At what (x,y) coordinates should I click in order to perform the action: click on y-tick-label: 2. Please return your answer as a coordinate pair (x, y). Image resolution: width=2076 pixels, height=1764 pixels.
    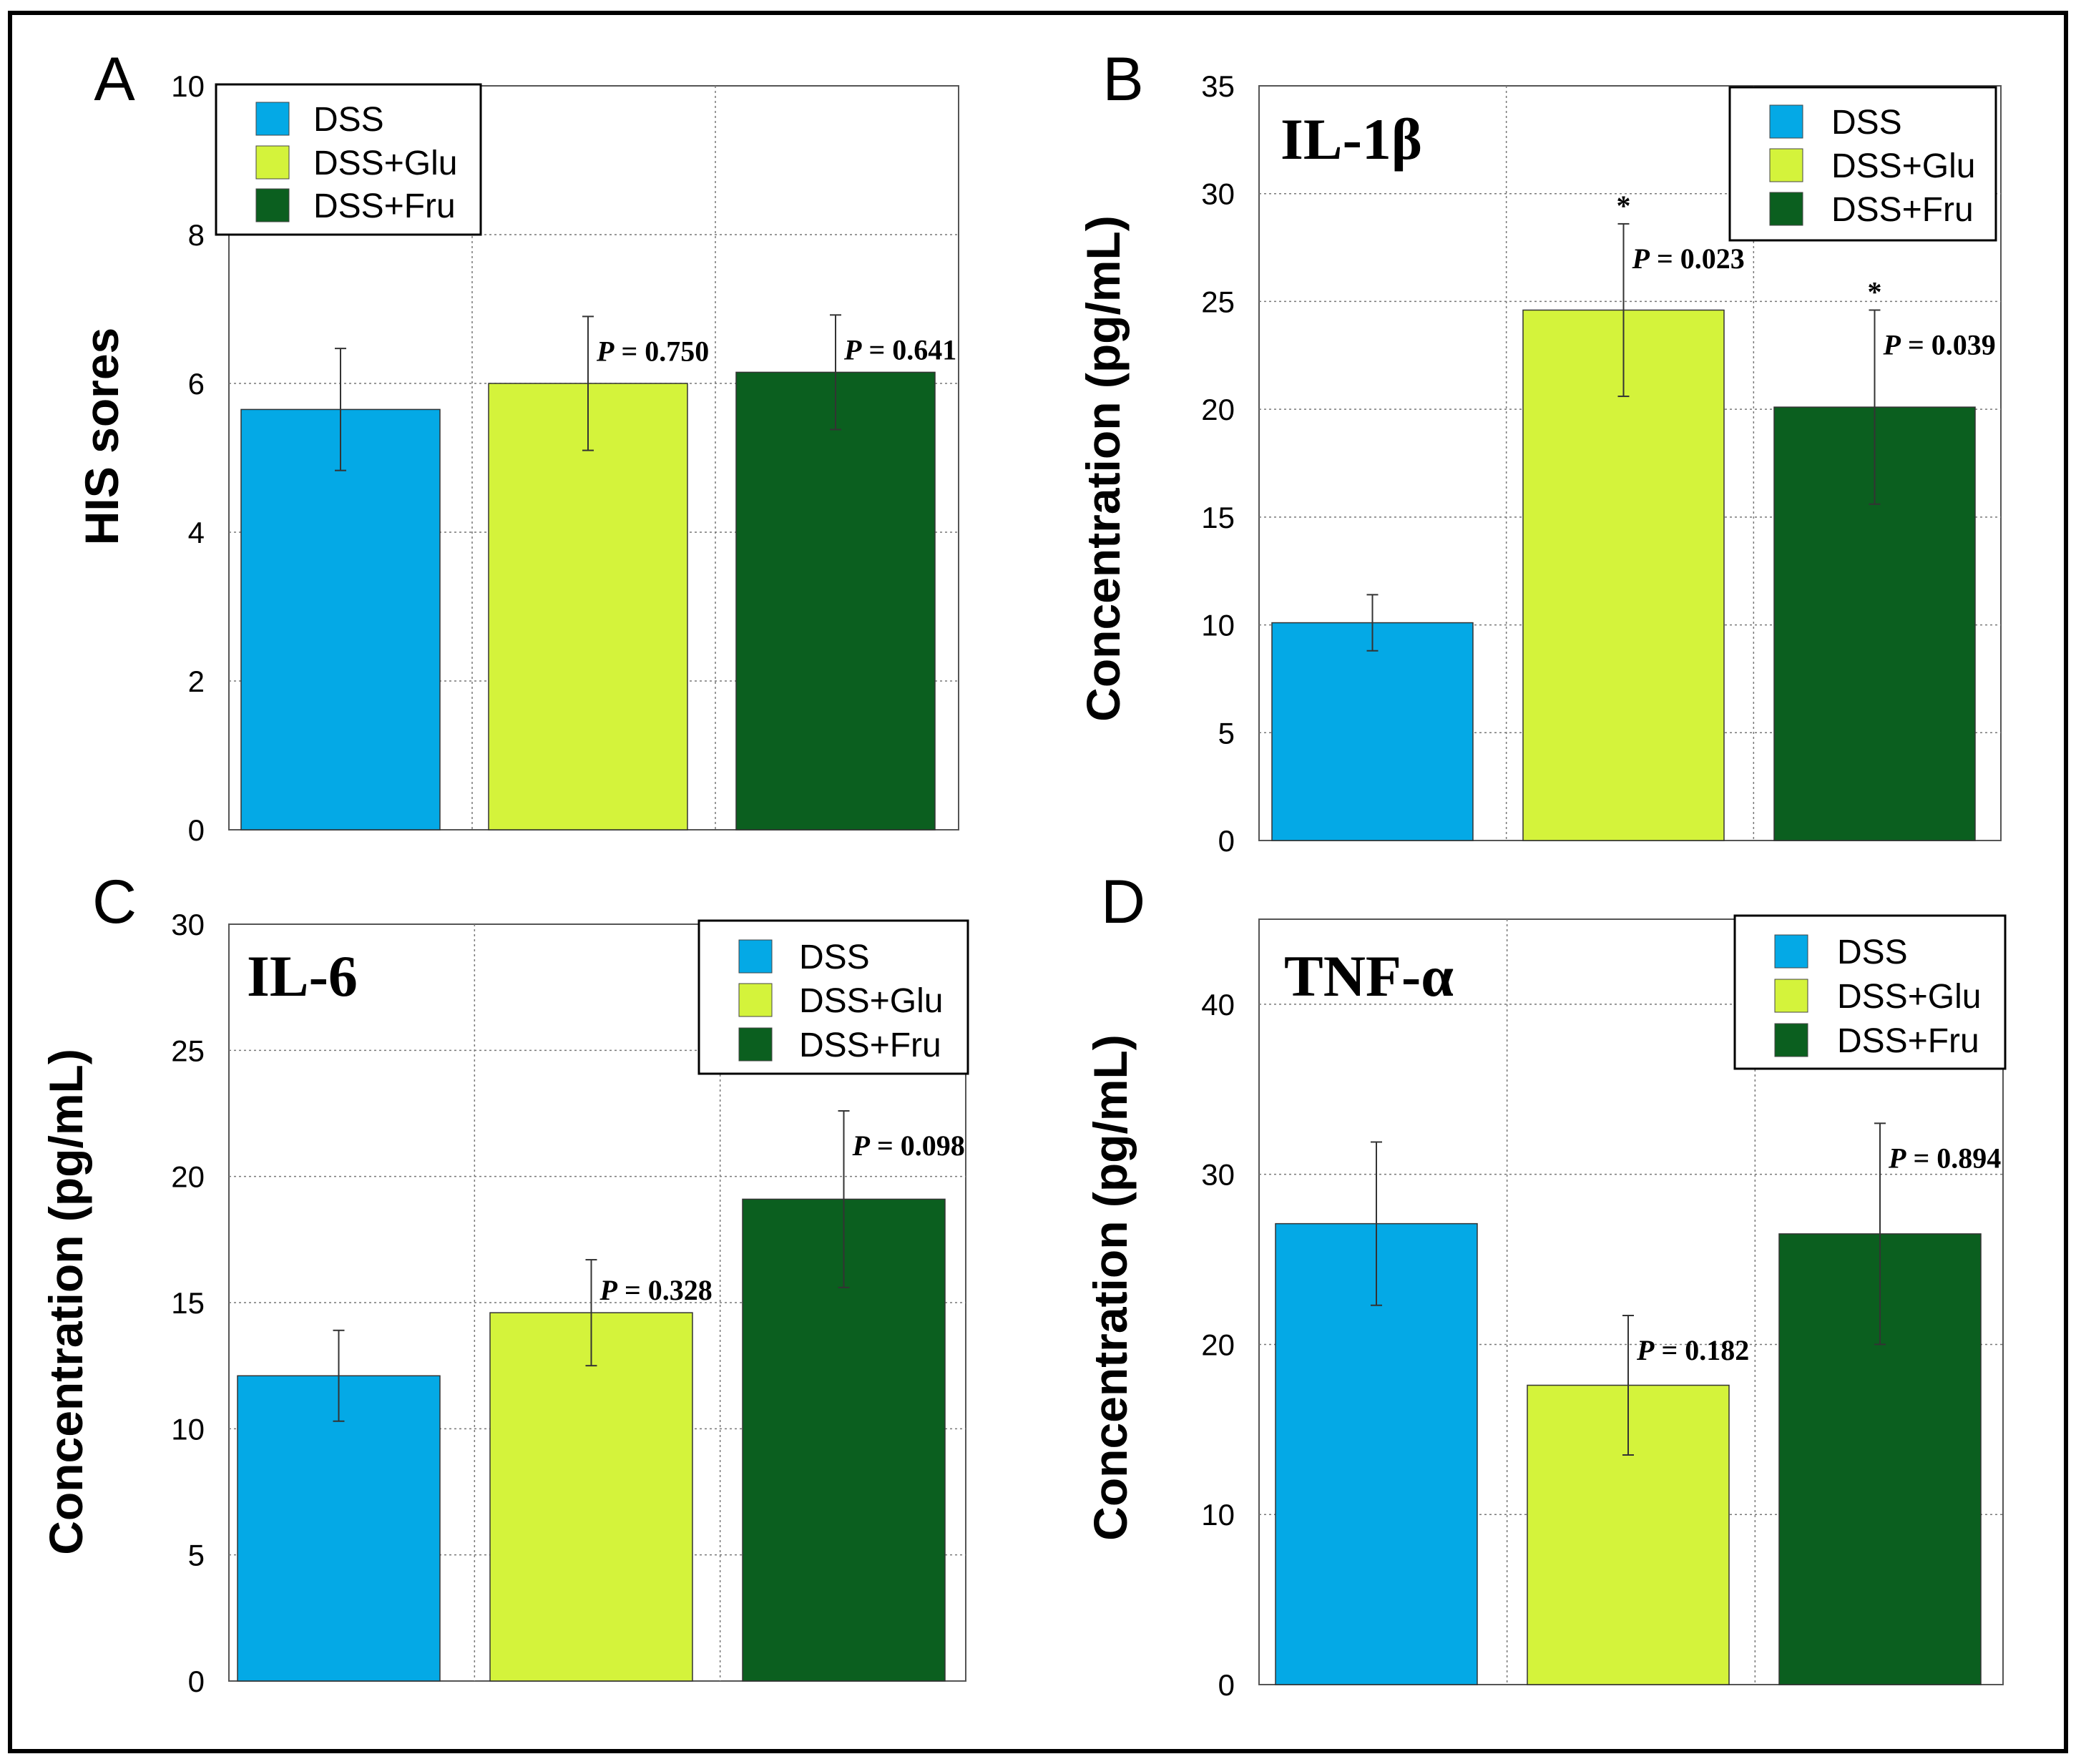
    Looking at the image, I should click on (196, 682).